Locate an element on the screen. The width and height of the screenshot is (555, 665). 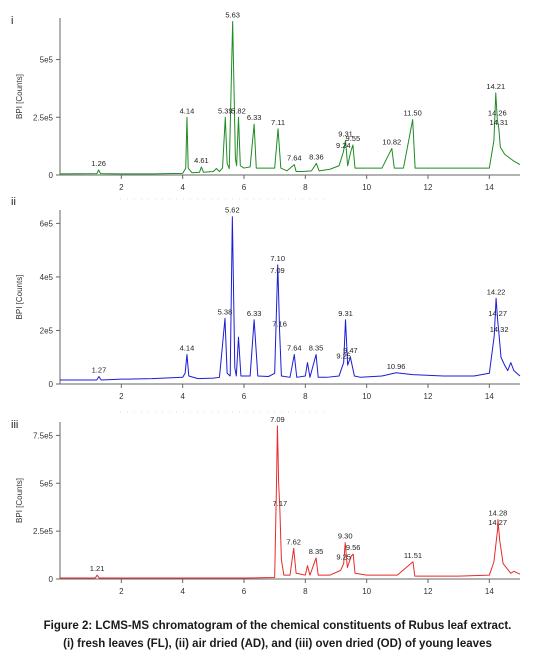
panel-label: iii is located at coordinates (14, 425).